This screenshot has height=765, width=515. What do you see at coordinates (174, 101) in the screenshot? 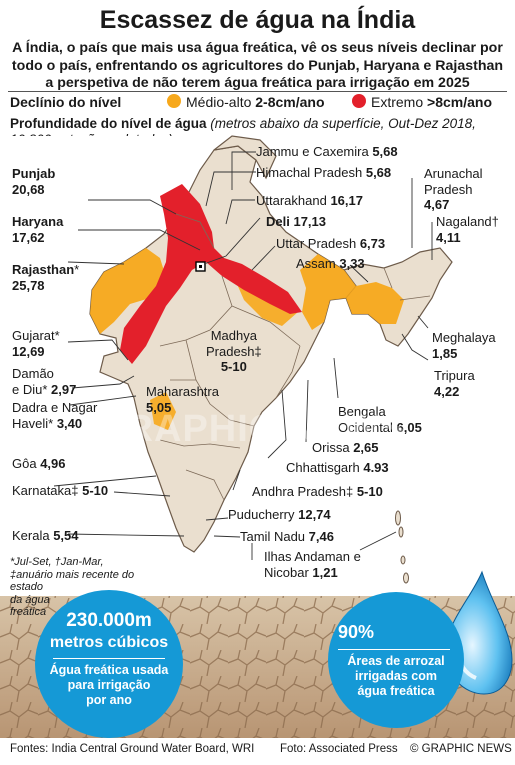
I see `legend-swatch-medium` at bounding box center [174, 101].